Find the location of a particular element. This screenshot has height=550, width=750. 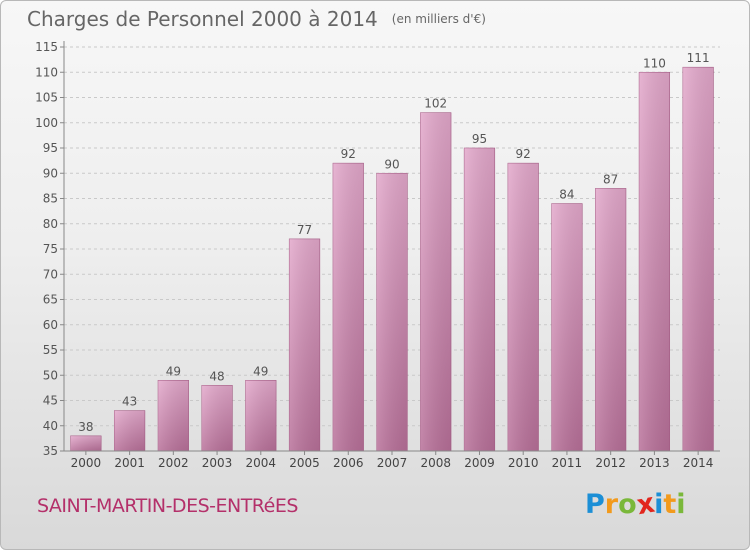

logo-letter: P is located at coordinates (595, 504).